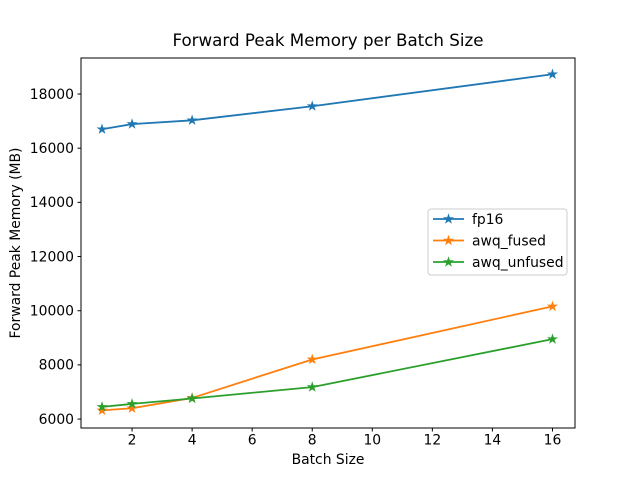  I want to click on legend-sample-marker-fp16, so click(448, 218).